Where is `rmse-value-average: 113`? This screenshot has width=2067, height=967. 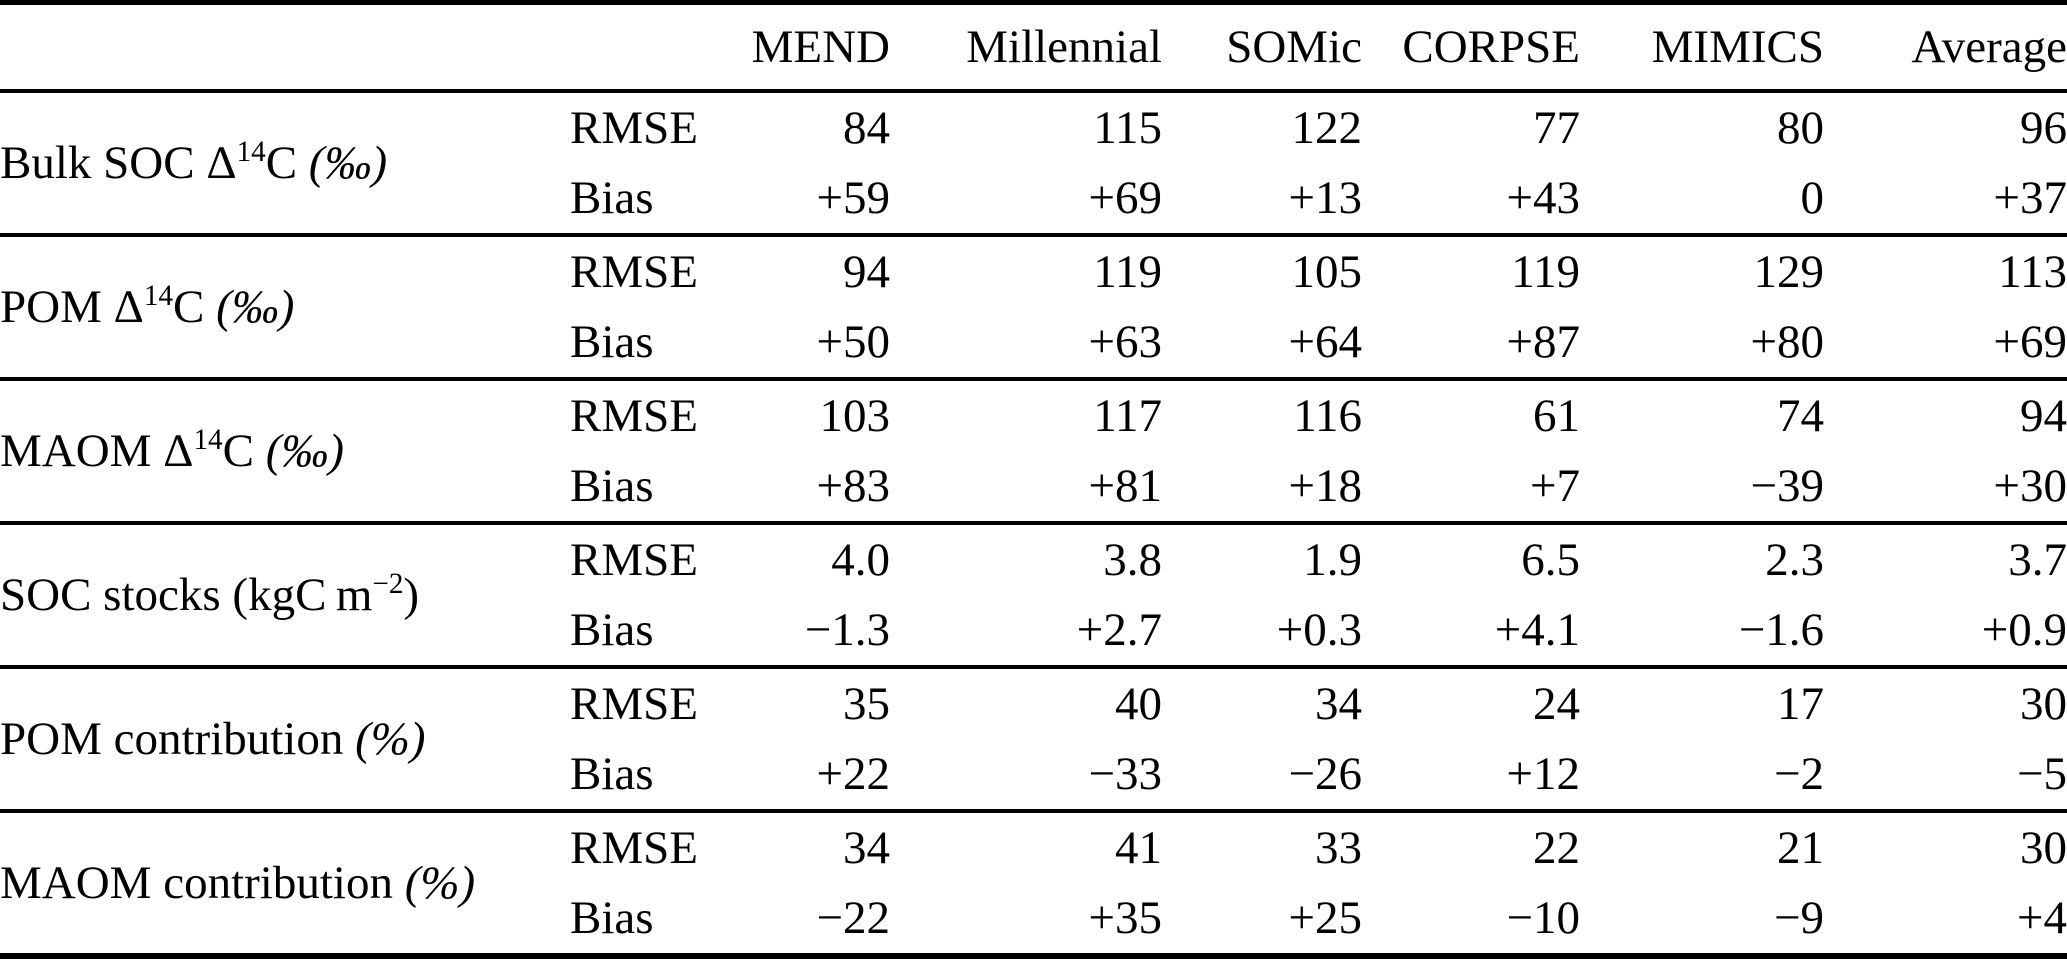
rmse-value-average: 113 is located at coordinates (2032, 272).